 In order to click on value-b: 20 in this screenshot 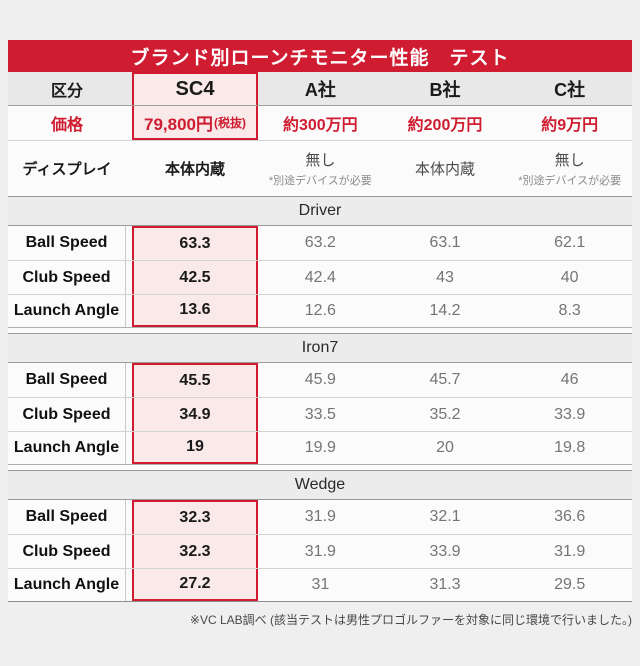, I will do `click(445, 447)`.